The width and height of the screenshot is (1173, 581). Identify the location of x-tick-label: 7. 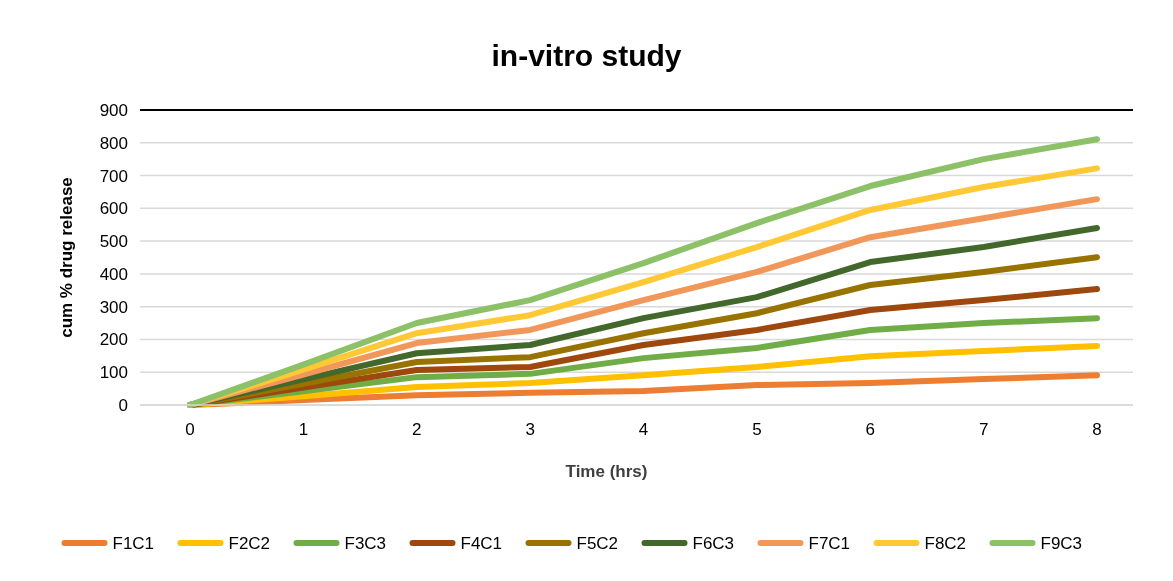
(983, 429).